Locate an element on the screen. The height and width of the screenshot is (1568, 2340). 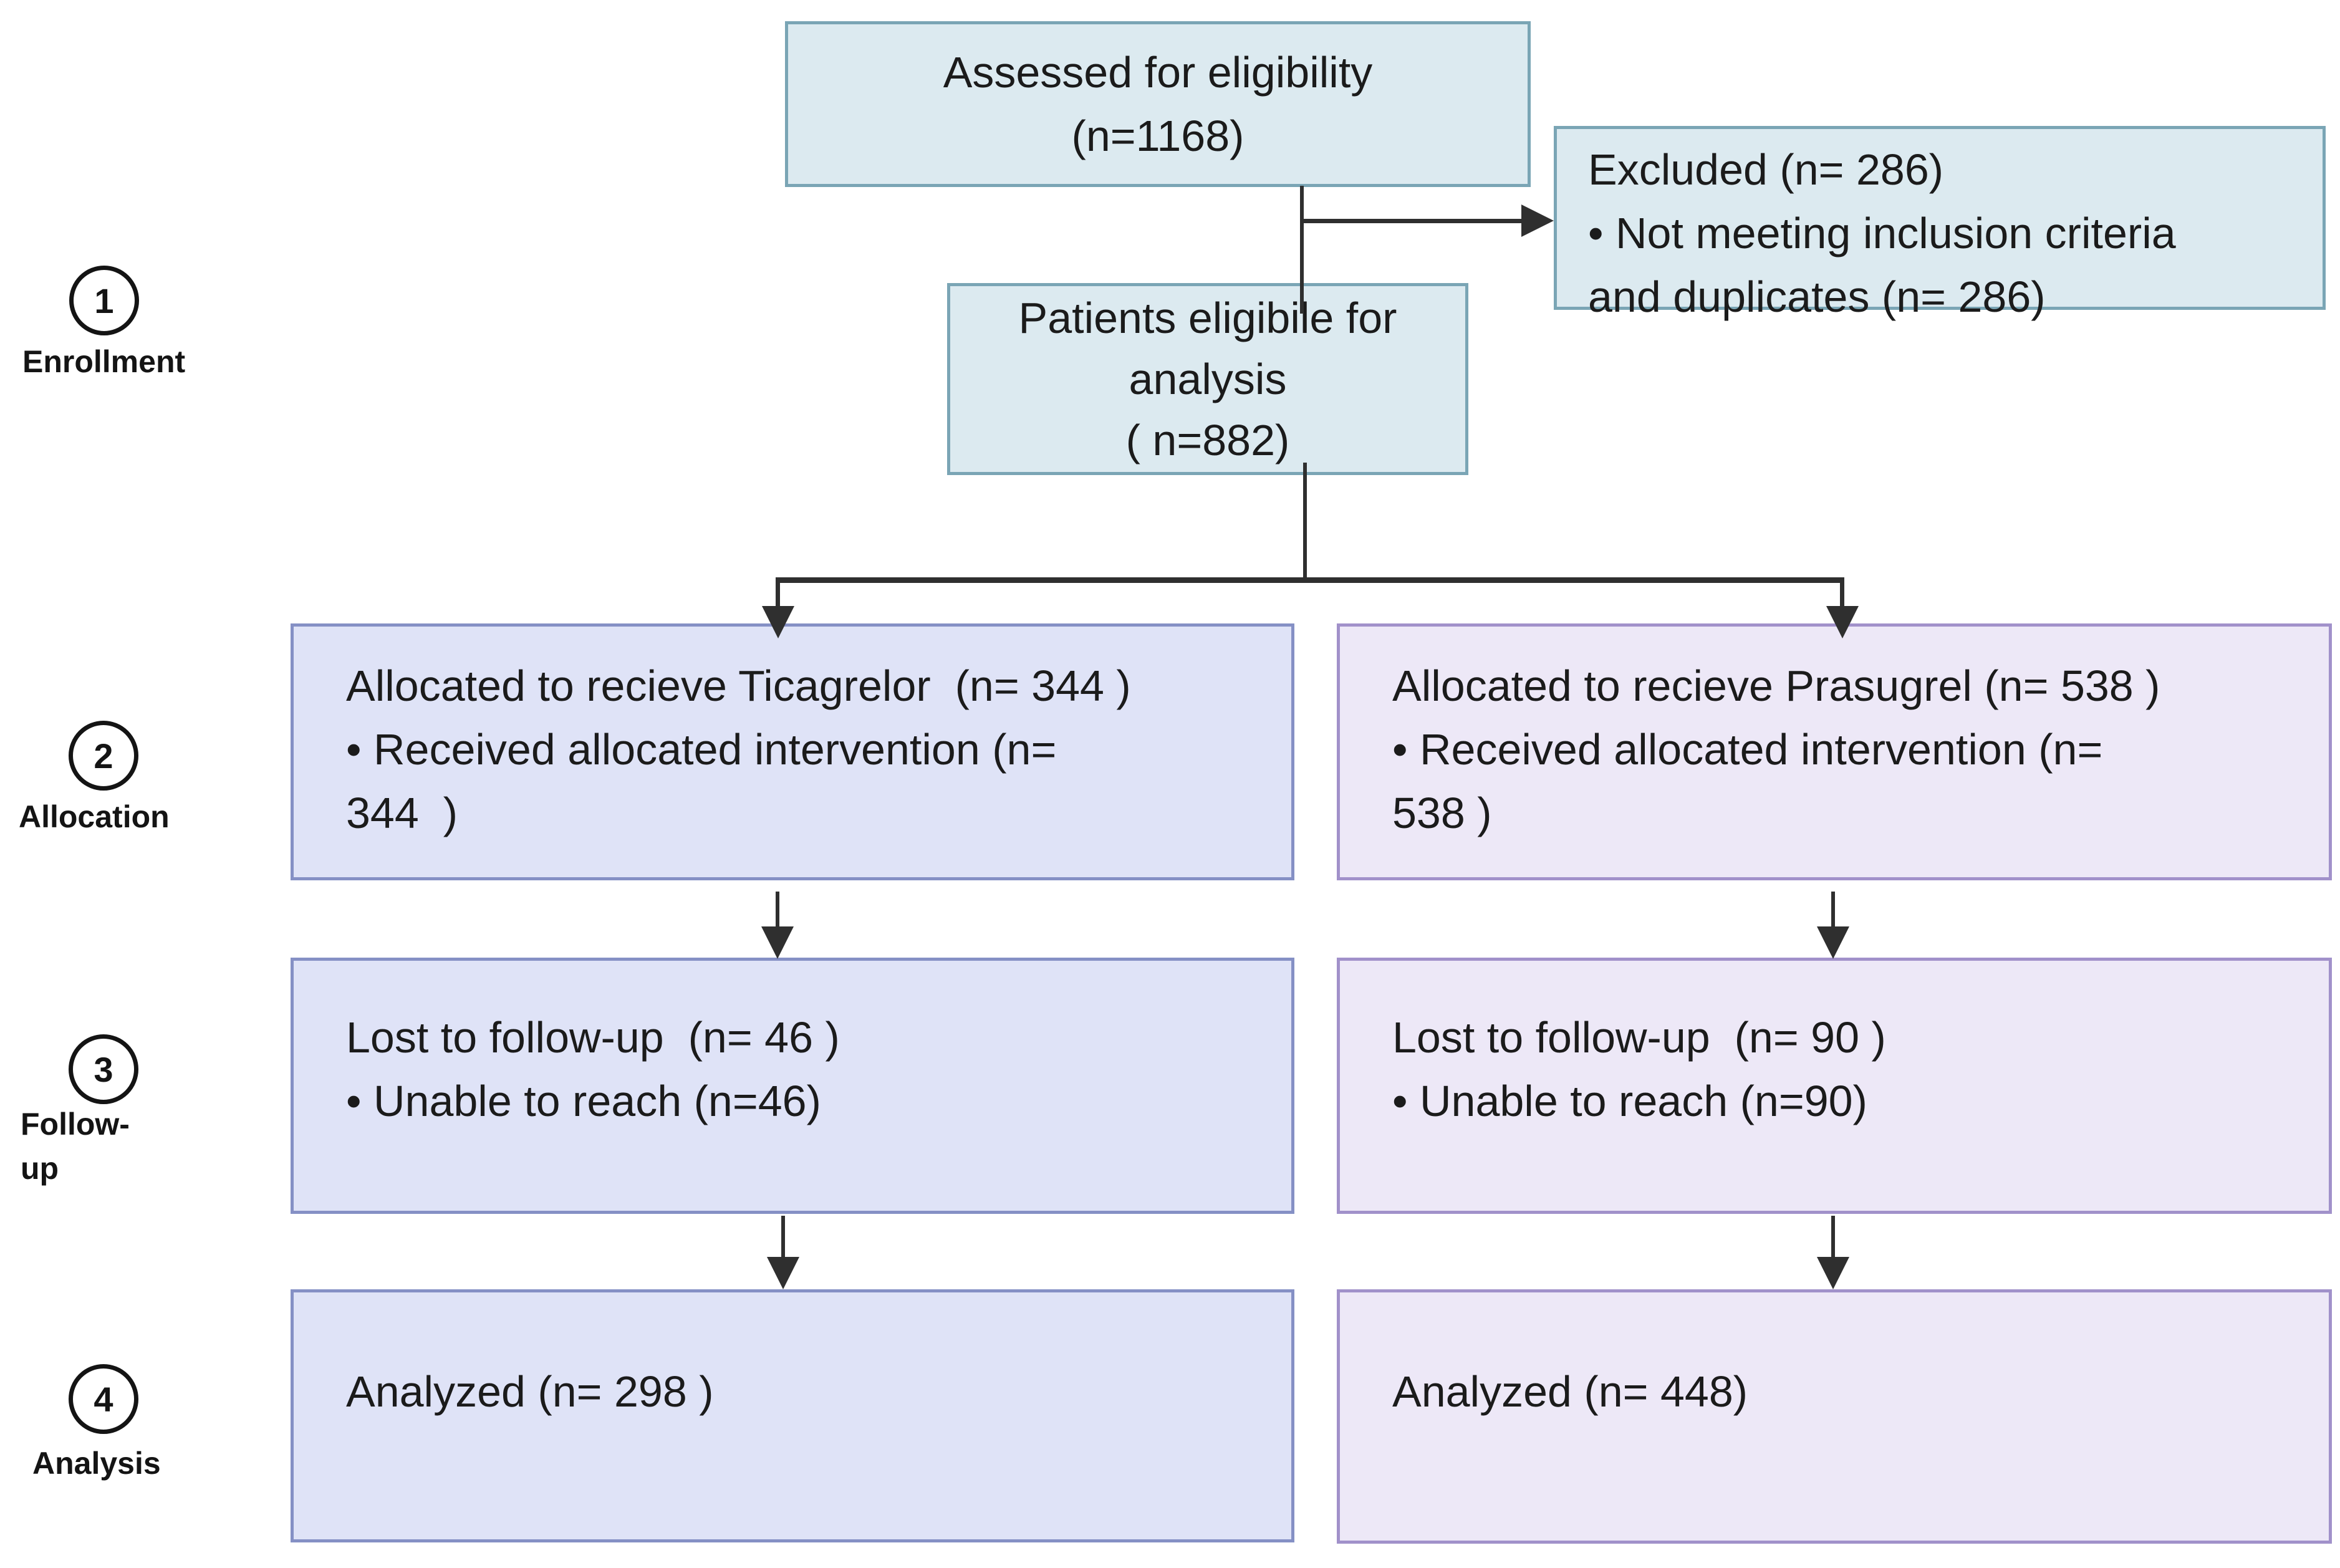
excluded-line-3: and duplicates (n= 286) is located at coordinates (1817, 297).